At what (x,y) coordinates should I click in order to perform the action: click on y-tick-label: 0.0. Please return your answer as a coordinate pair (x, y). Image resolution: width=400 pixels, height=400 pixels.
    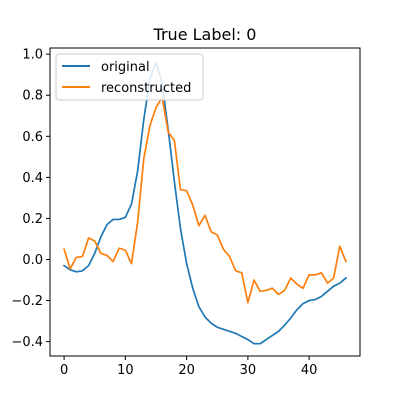
    Looking at the image, I should click on (32, 260).